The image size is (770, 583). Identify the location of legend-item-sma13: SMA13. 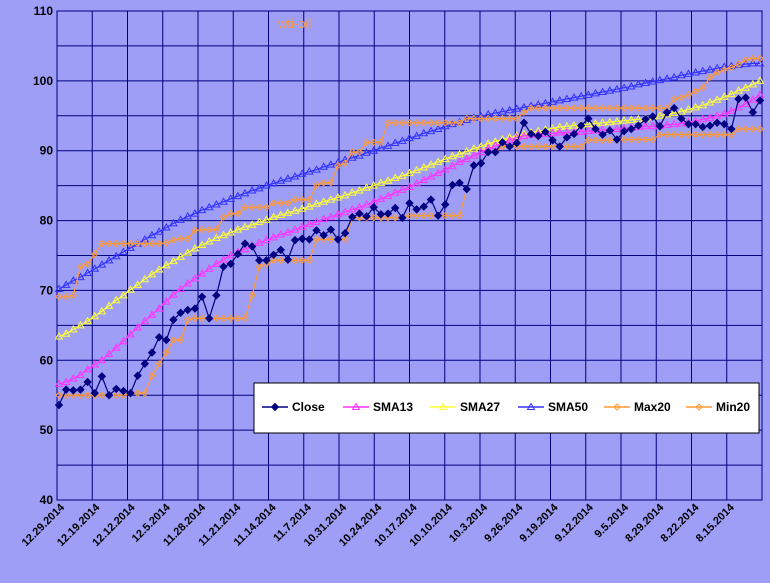
(378, 407).